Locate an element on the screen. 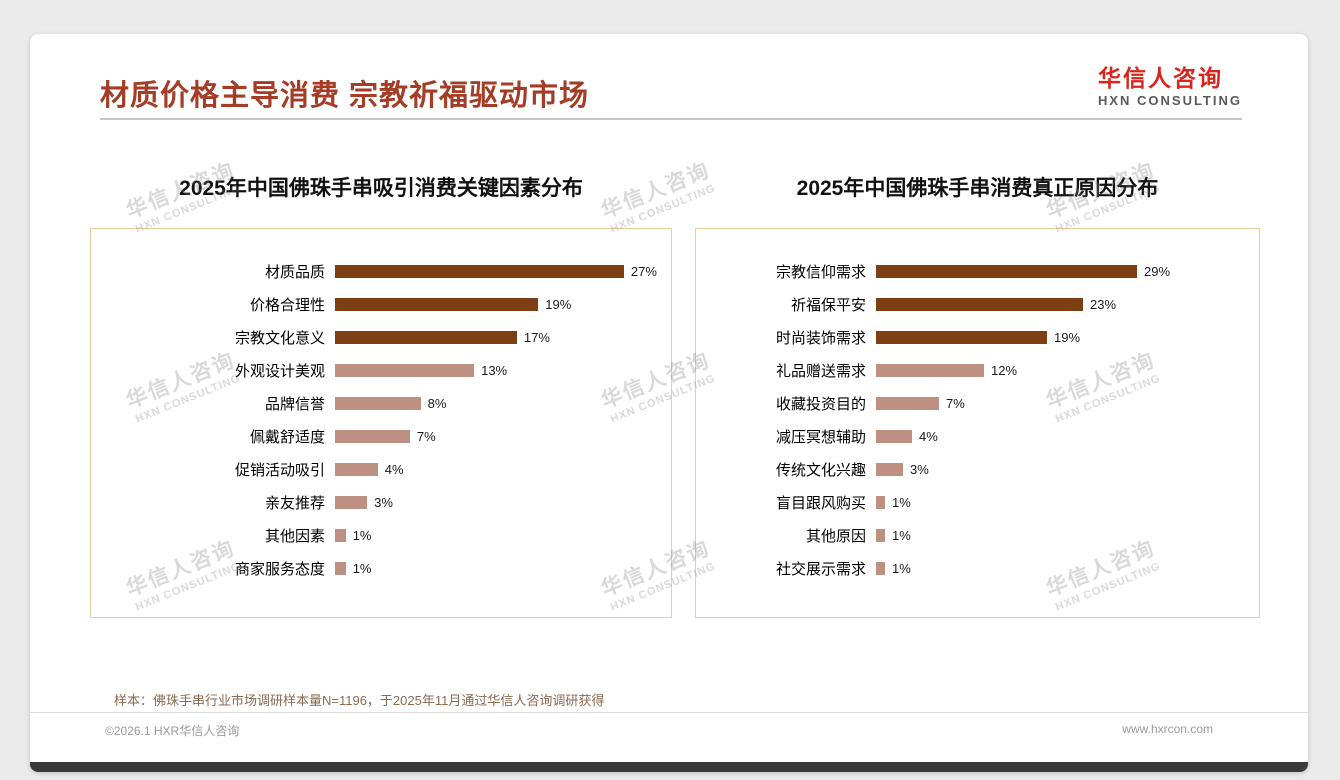  category-label: 减压冥想辅助 is located at coordinates (820, 437).